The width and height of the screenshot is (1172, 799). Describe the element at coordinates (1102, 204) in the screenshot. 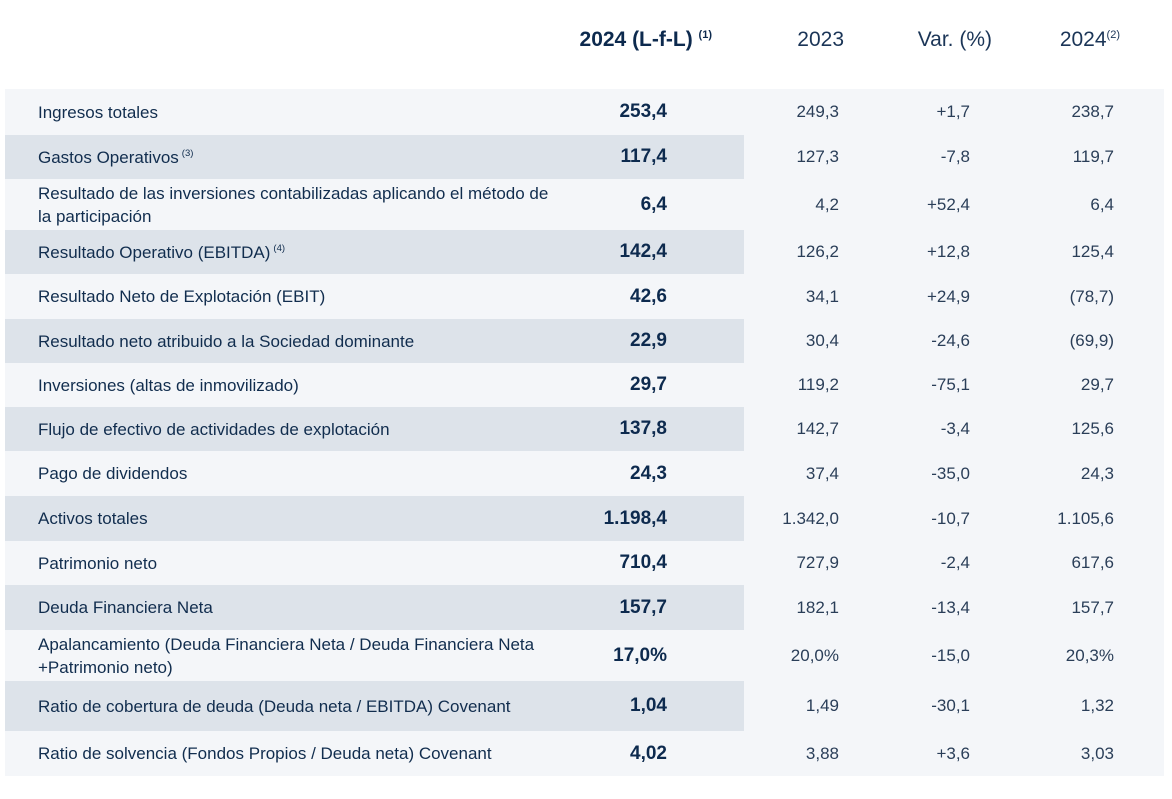

I see `value-2024: 6,4` at that location.